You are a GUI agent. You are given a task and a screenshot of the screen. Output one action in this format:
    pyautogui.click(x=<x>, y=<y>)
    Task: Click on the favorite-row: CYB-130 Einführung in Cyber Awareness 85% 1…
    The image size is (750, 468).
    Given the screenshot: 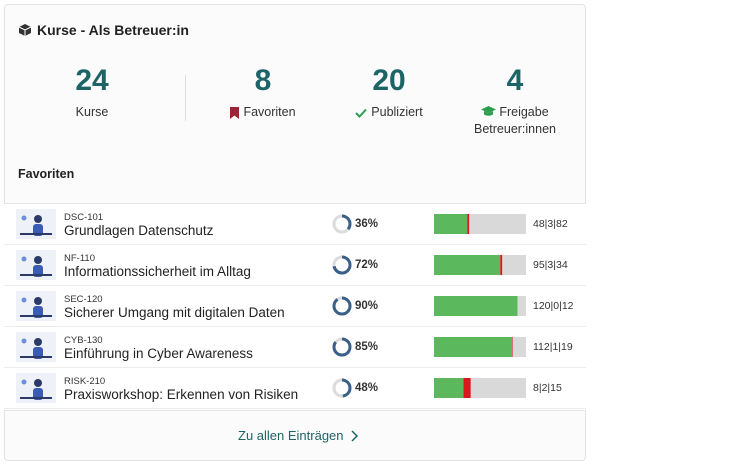 What is the action you would take?
    pyautogui.click(x=295, y=347)
    